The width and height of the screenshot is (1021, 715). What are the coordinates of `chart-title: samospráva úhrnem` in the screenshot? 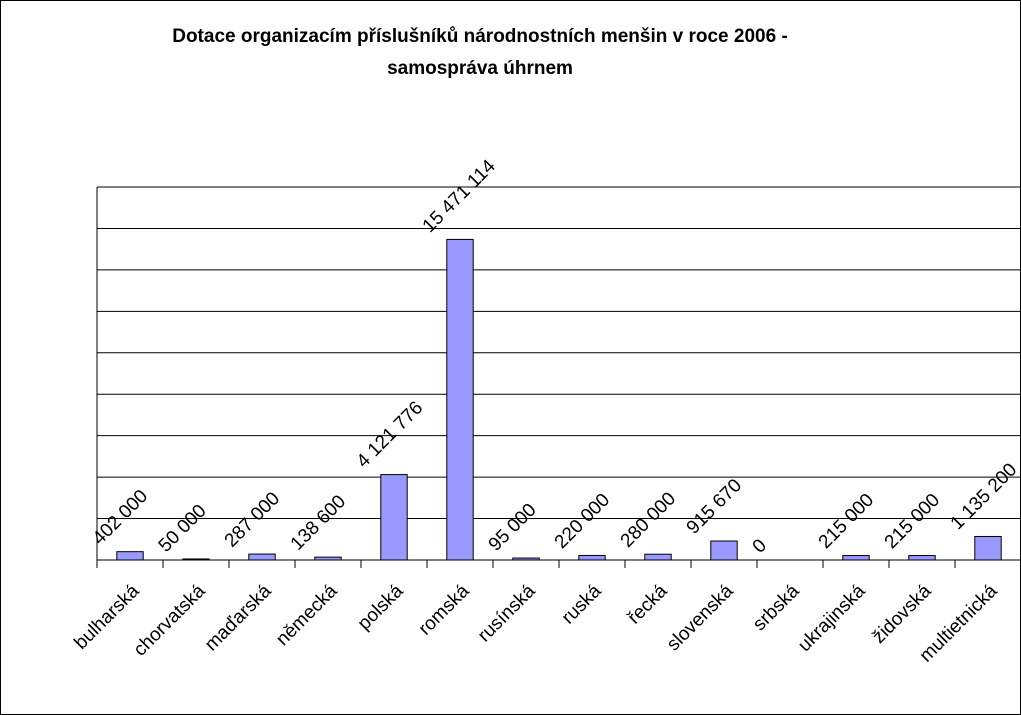 It's located at (480, 68).